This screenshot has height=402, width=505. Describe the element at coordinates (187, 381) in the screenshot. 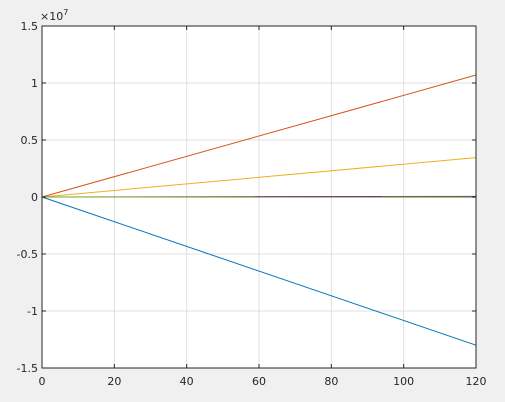

I see `x-tick-label: 40` at that location.